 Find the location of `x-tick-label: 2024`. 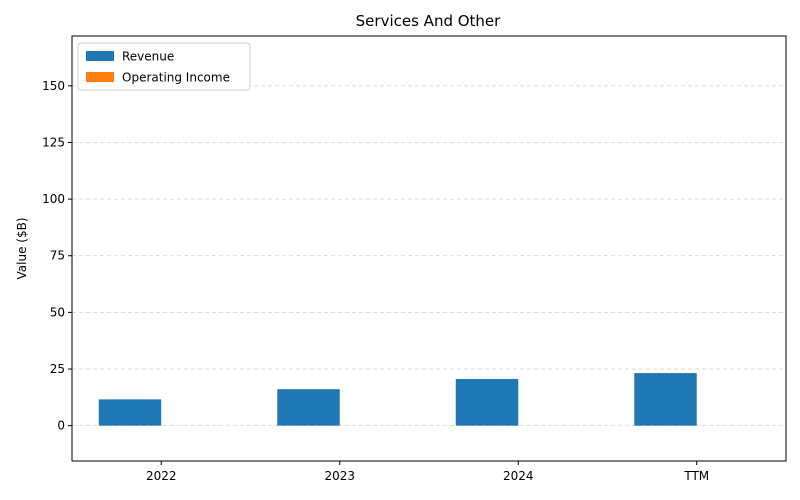

x-tick-label: 2024 is located at coordinates (518, 476).